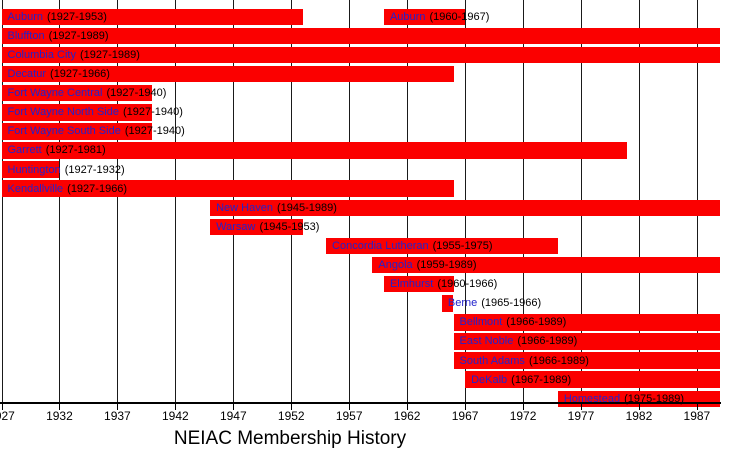 The image size is (750, 455). Describe the element at coordinates (408, 407) in the screenshot. I see `axis-tick-1962` at that location.